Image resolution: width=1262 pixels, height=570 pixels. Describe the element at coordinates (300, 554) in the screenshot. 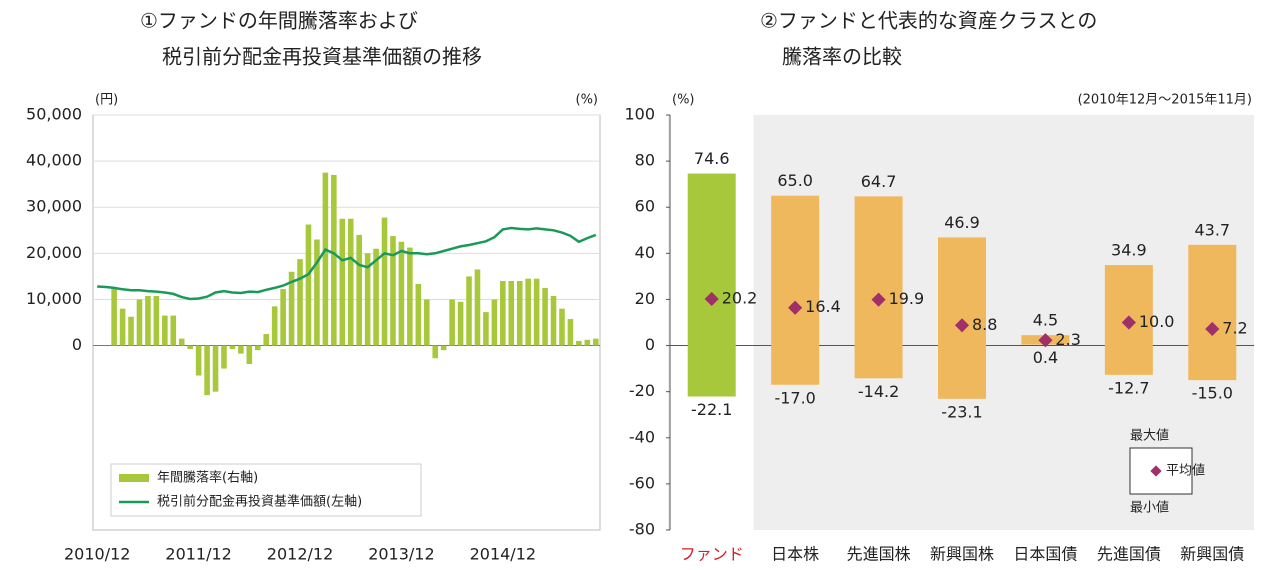

I see `x-tick-label: 2012/12` at that location.